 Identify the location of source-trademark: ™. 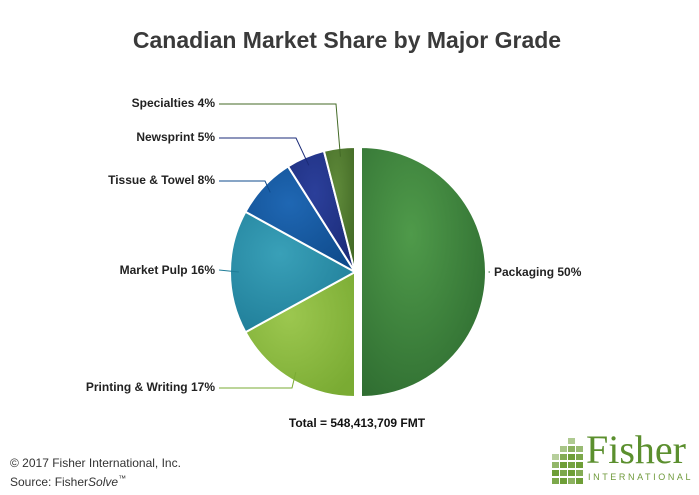
(122, 478).